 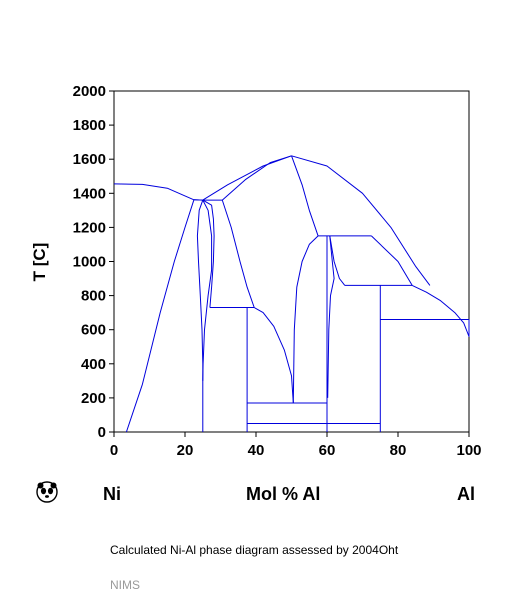 I want to click on y-tick-label: 1600, so click(x=89, y=159).